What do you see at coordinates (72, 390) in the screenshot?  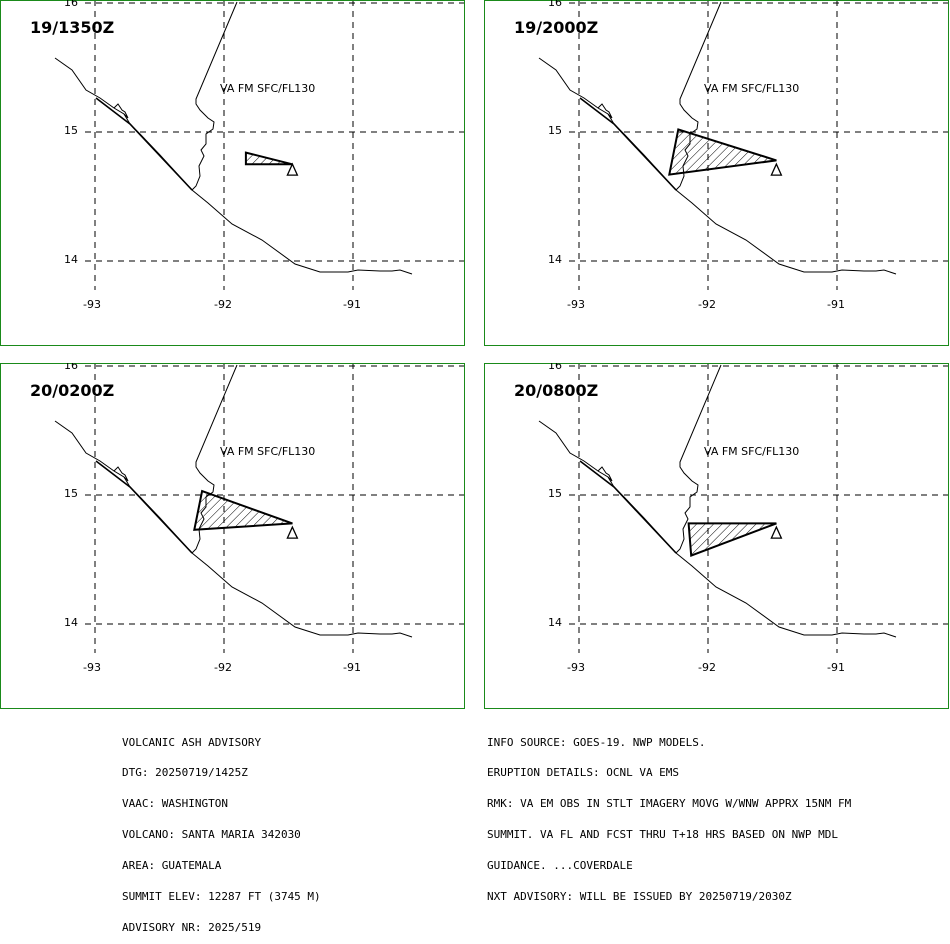 I see `panel-time: 20/0200Z` at bounding box center [72, 390].